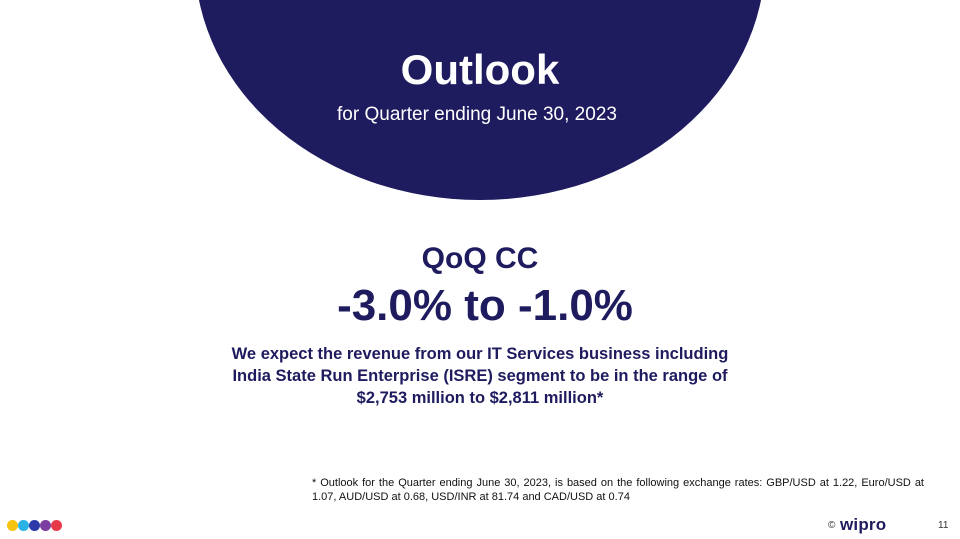 The height and width of the screenshot is (539, 960). Describe the element at coordinates (943, 525) in the screenshot. I see `page-number: 11` at that location.